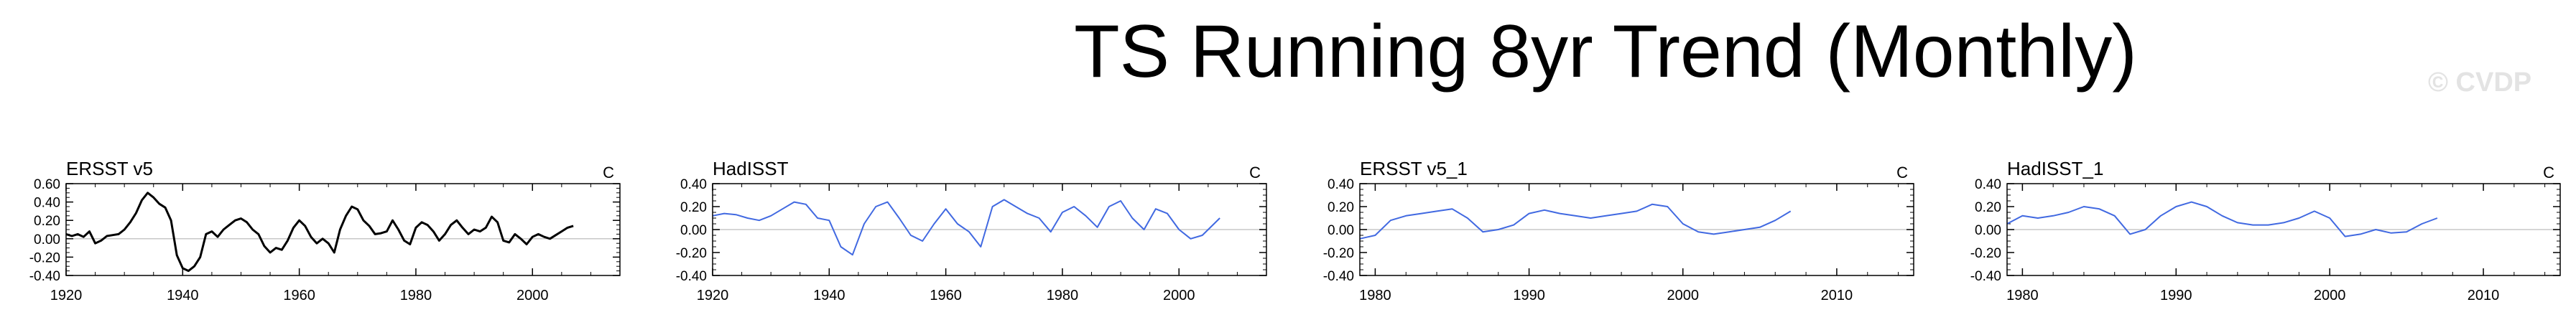  I want to click on chart-4-xtick-label: 2000, so click(2330, 295).